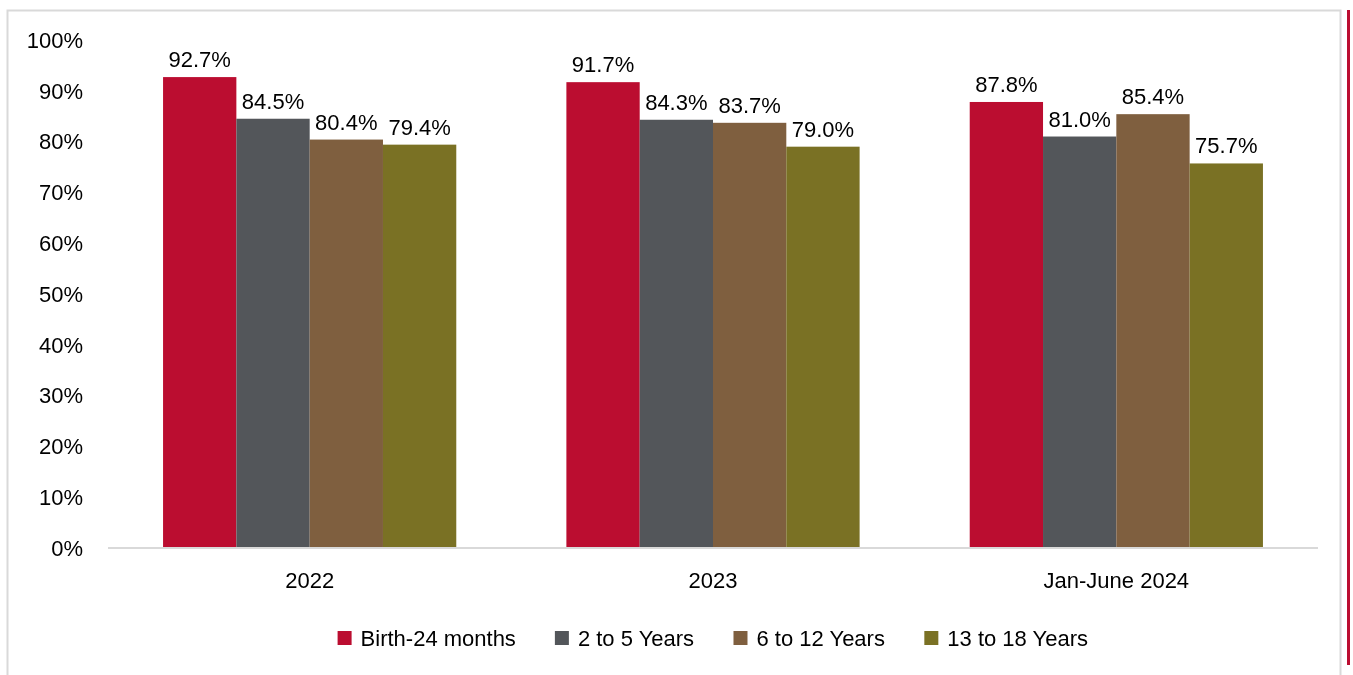  Describe the element at coordinates (60, 396) in the screenshot. I see `y-tick-label: 30%` at that location.